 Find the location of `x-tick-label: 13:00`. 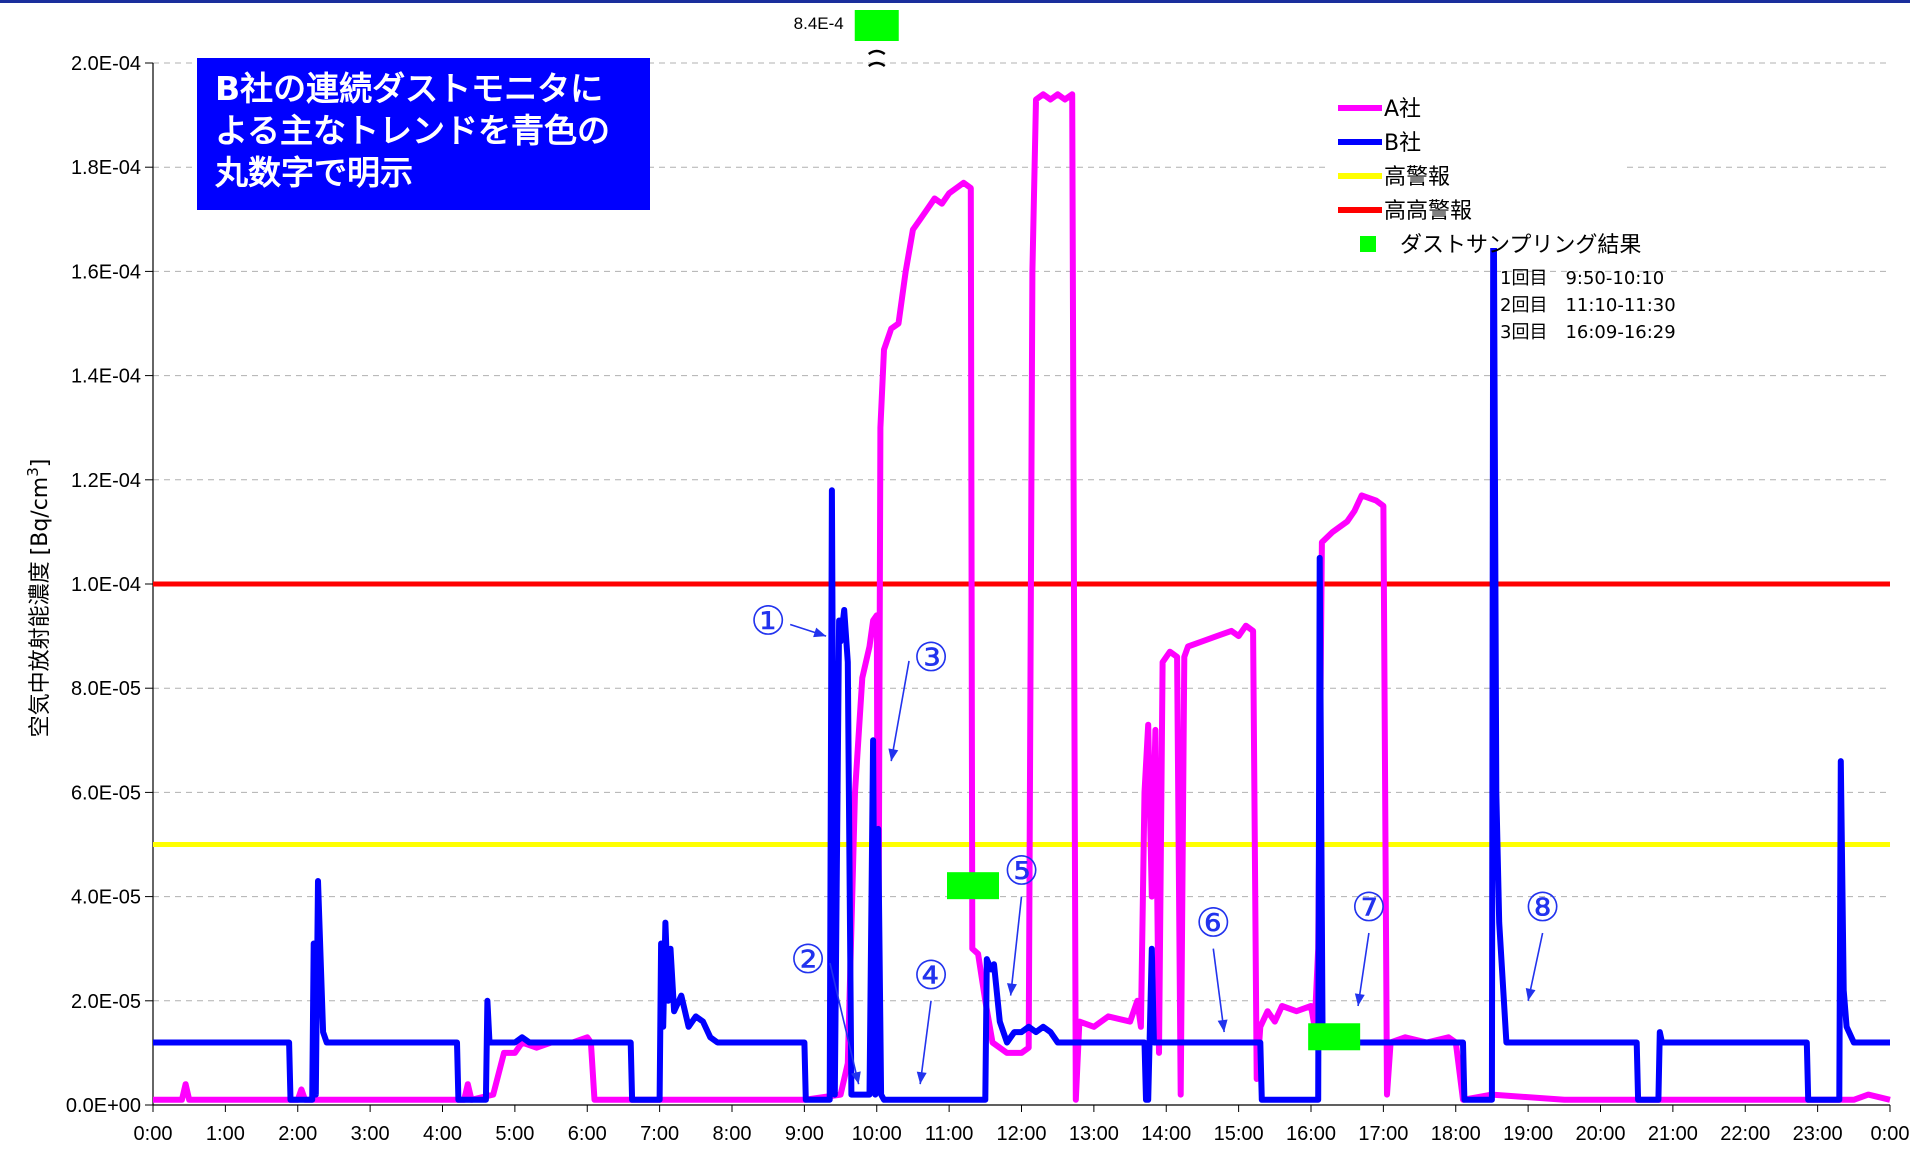

x-tick-label: 13:00 is located at coordinates (1094, 1134).